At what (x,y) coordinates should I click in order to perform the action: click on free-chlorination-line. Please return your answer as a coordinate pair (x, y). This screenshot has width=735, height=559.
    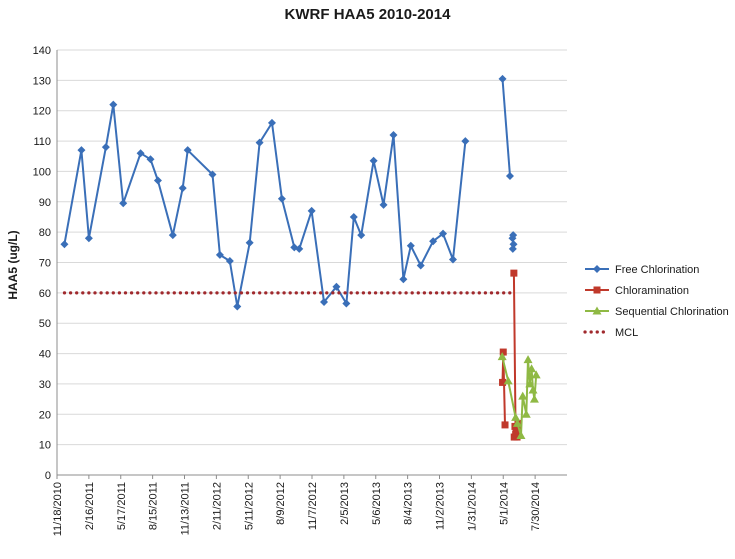
    Looking at the image, I should click on (506, 127).